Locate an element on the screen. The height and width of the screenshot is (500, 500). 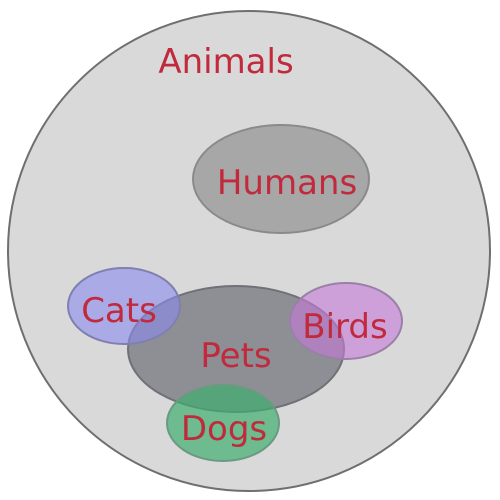
humans-label: Humans is located at coordinates (287, 183).